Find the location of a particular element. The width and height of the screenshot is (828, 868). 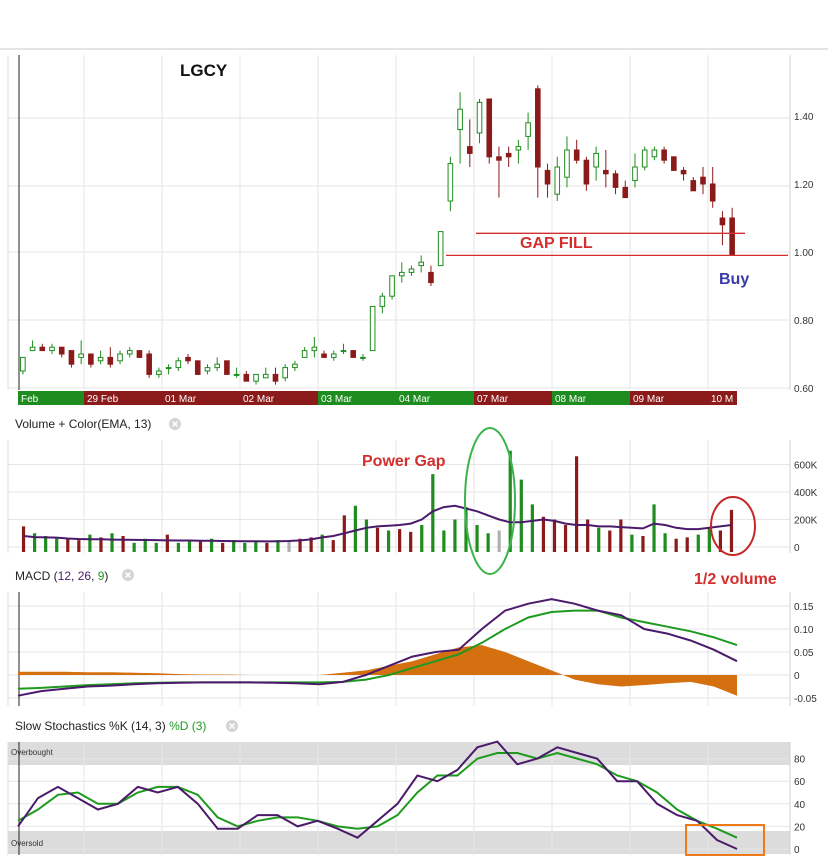

macd-title-slow: 26 is located at coordinates (85, 576).